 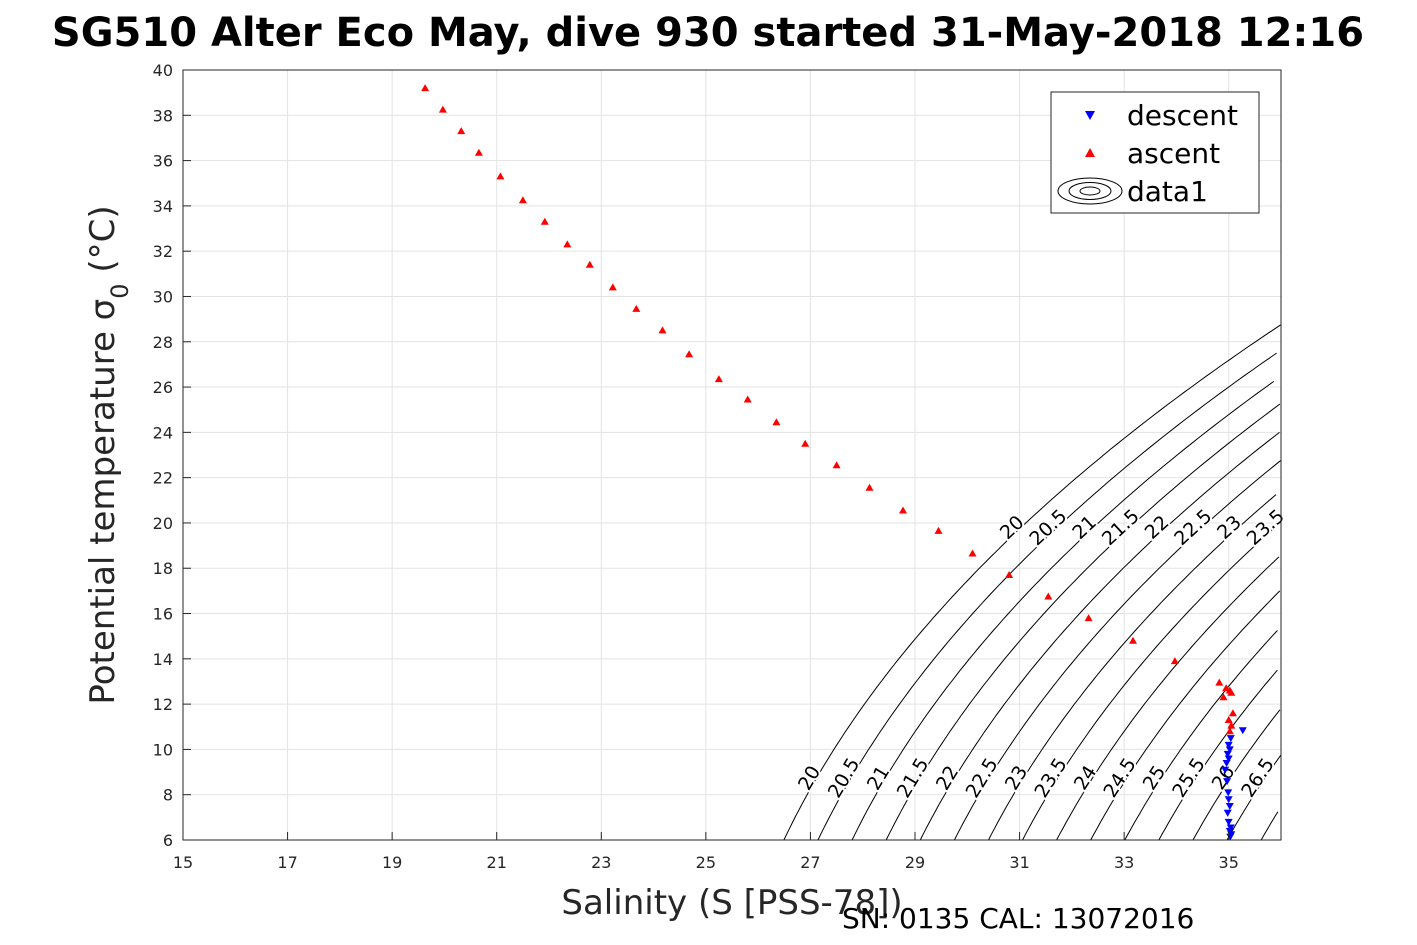 What do you see at coordinates (1182, 115) in the screenshot?
I see `legend-label-descent: descent` at bounding box center [1182, 115].